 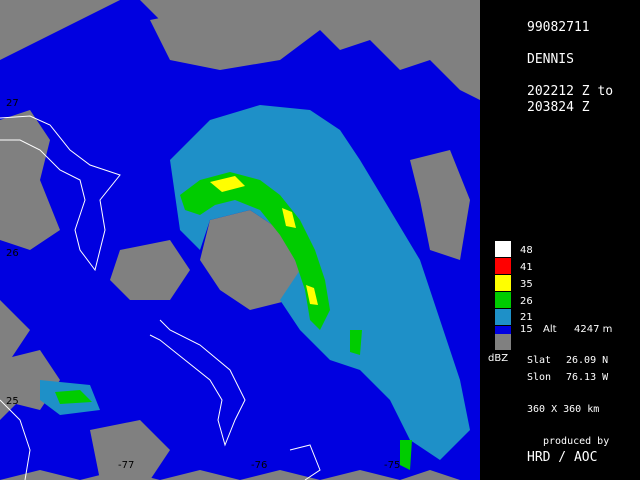 I want to click on slon-label: Slon, so click(x=539, y=377).